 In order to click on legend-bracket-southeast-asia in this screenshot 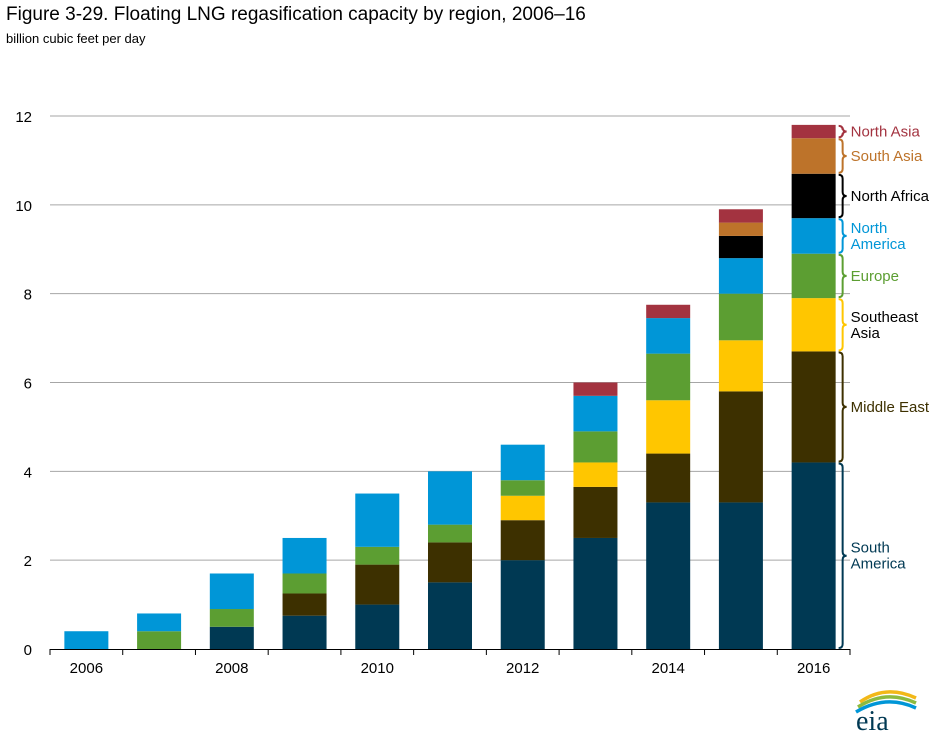, I will do `click(842, 325)`.